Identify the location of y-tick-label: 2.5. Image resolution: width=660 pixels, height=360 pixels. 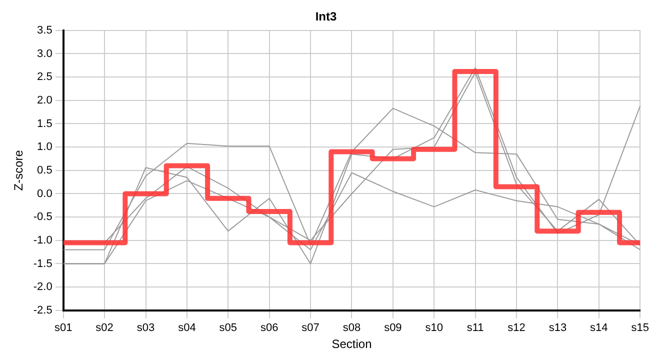
(44, 77).